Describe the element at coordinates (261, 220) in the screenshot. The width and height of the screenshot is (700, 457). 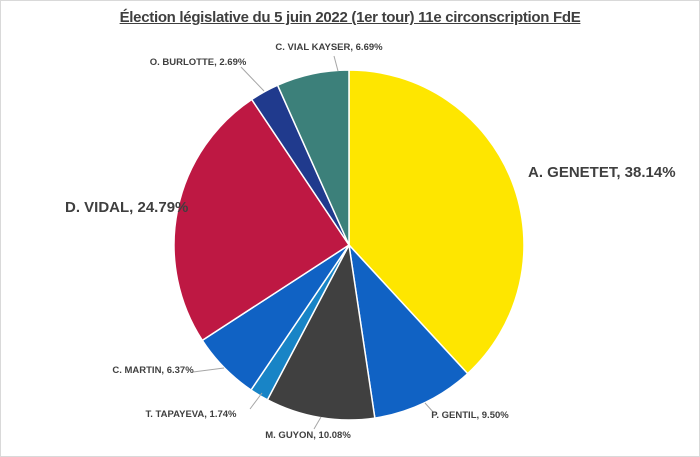
I see `pie-slice-d-vidal` at that location.